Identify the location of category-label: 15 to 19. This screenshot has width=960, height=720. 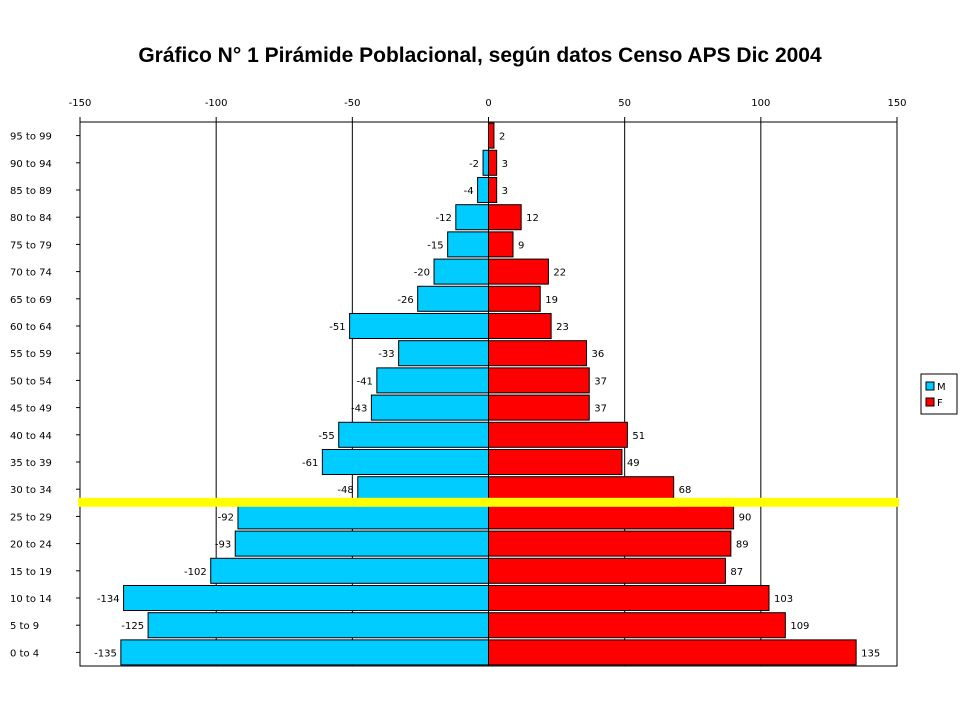
(31, 572).